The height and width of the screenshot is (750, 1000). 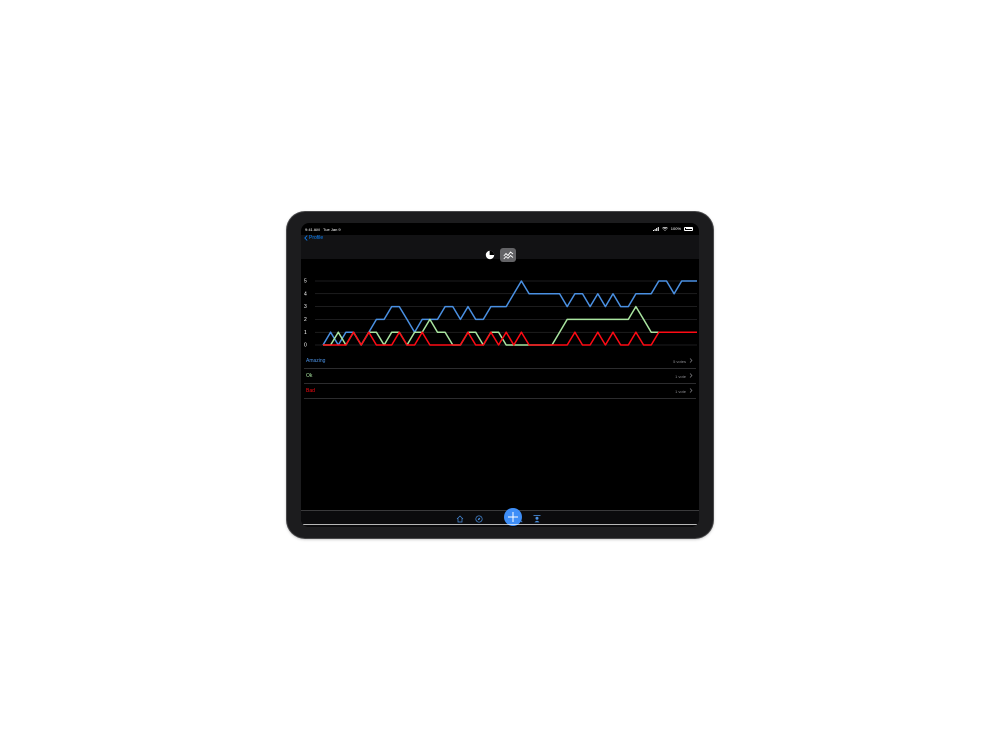 I want to click on back-button-label: Profile, so click(x=316, y=238).